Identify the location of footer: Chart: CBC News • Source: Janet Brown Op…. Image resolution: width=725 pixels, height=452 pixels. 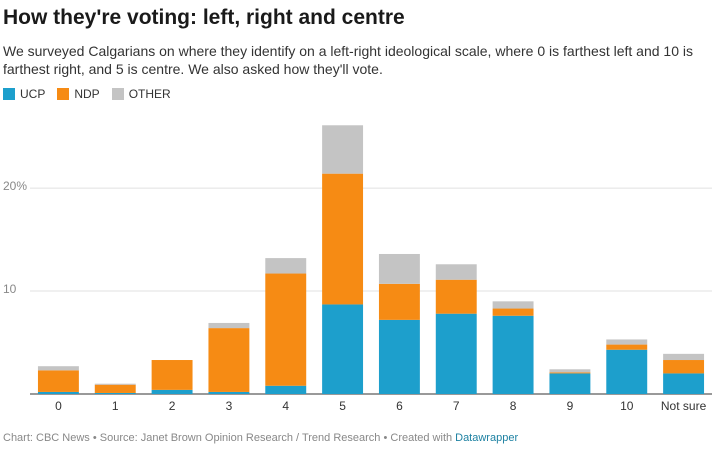
(260, 438).